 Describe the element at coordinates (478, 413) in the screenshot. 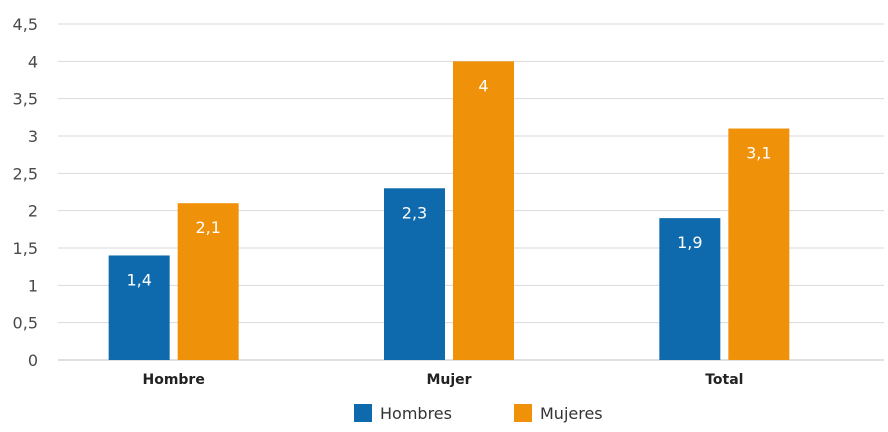

I see `legend: Hombres Mujeres` at that location.